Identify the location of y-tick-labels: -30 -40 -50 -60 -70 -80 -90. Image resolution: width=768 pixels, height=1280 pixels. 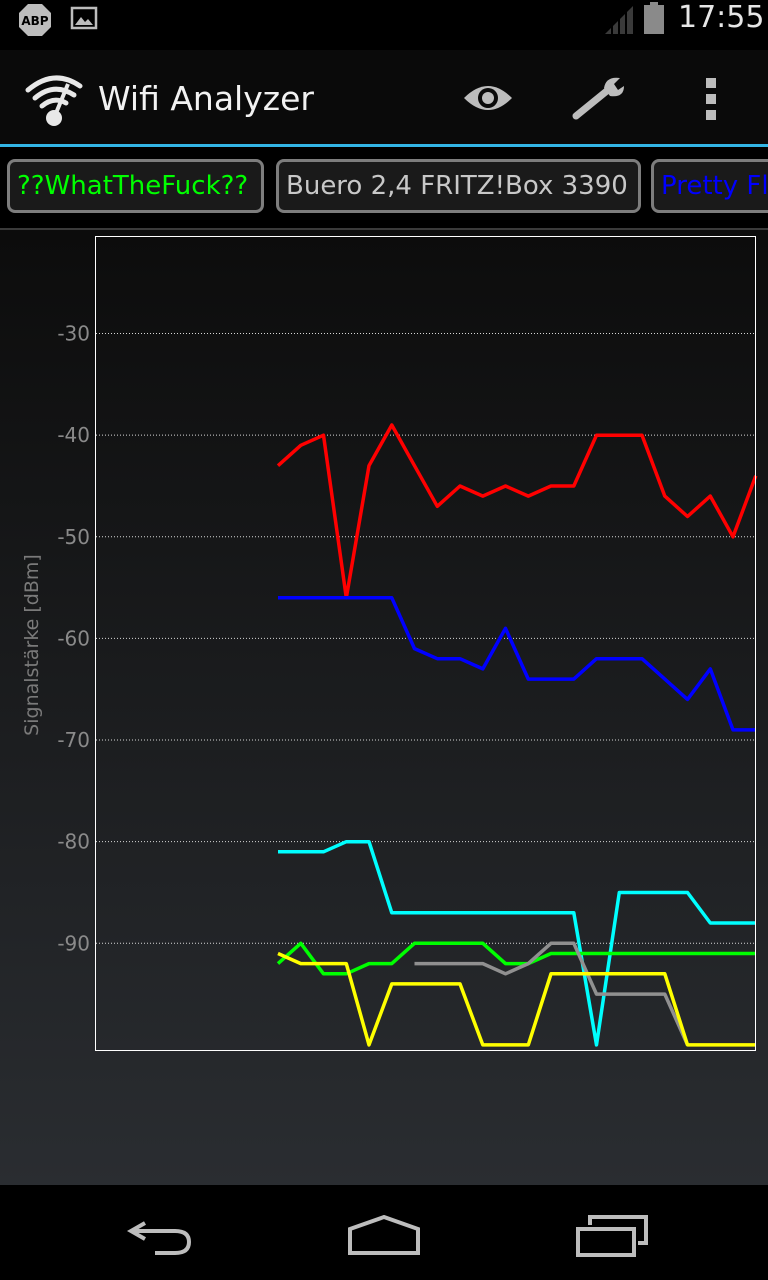
(73, 639).